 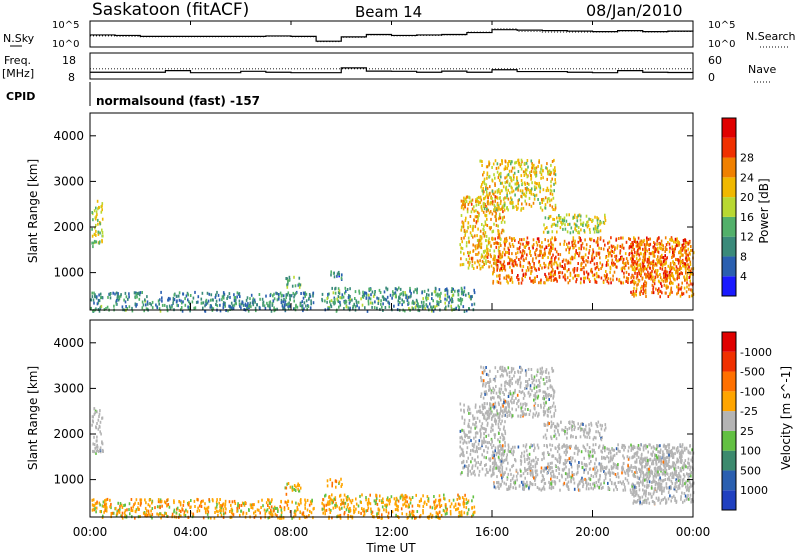 What do you see at coordinates (762, 69) in the screenshot?
I see `nave-label: Nave` at bounding box center [762, 69].